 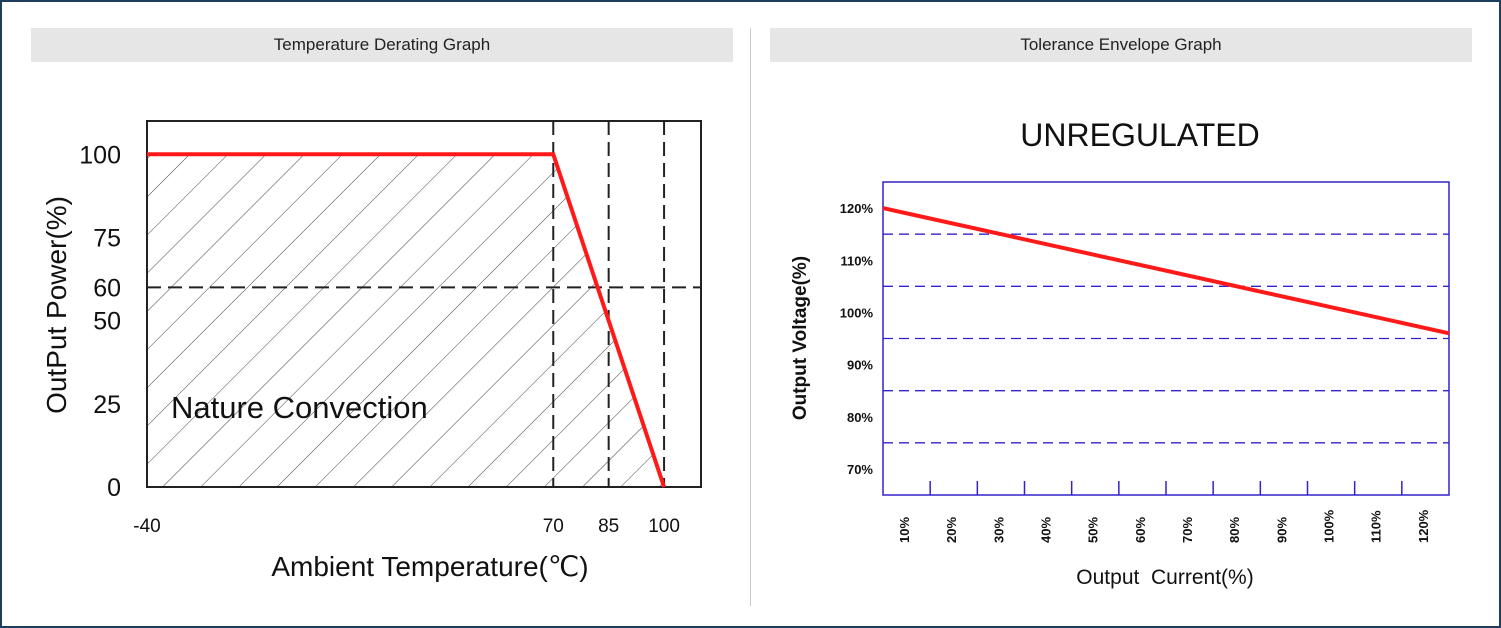 I want to click on right-panel-title: Tolerance Envelope Graph, so click(x=1121, y=45).